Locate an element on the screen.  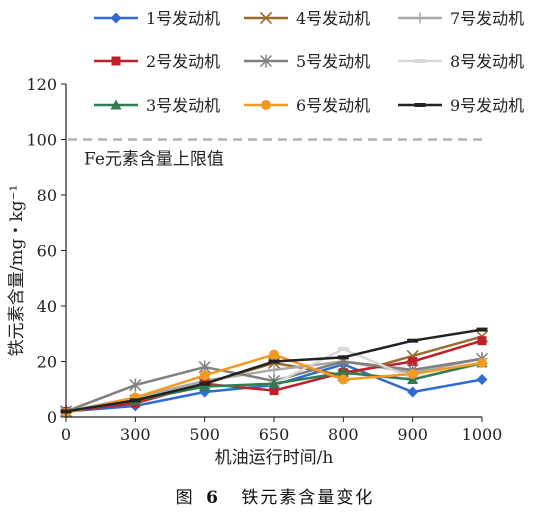
legend-label: 9号发动机 is located at coordinates (487, 105).